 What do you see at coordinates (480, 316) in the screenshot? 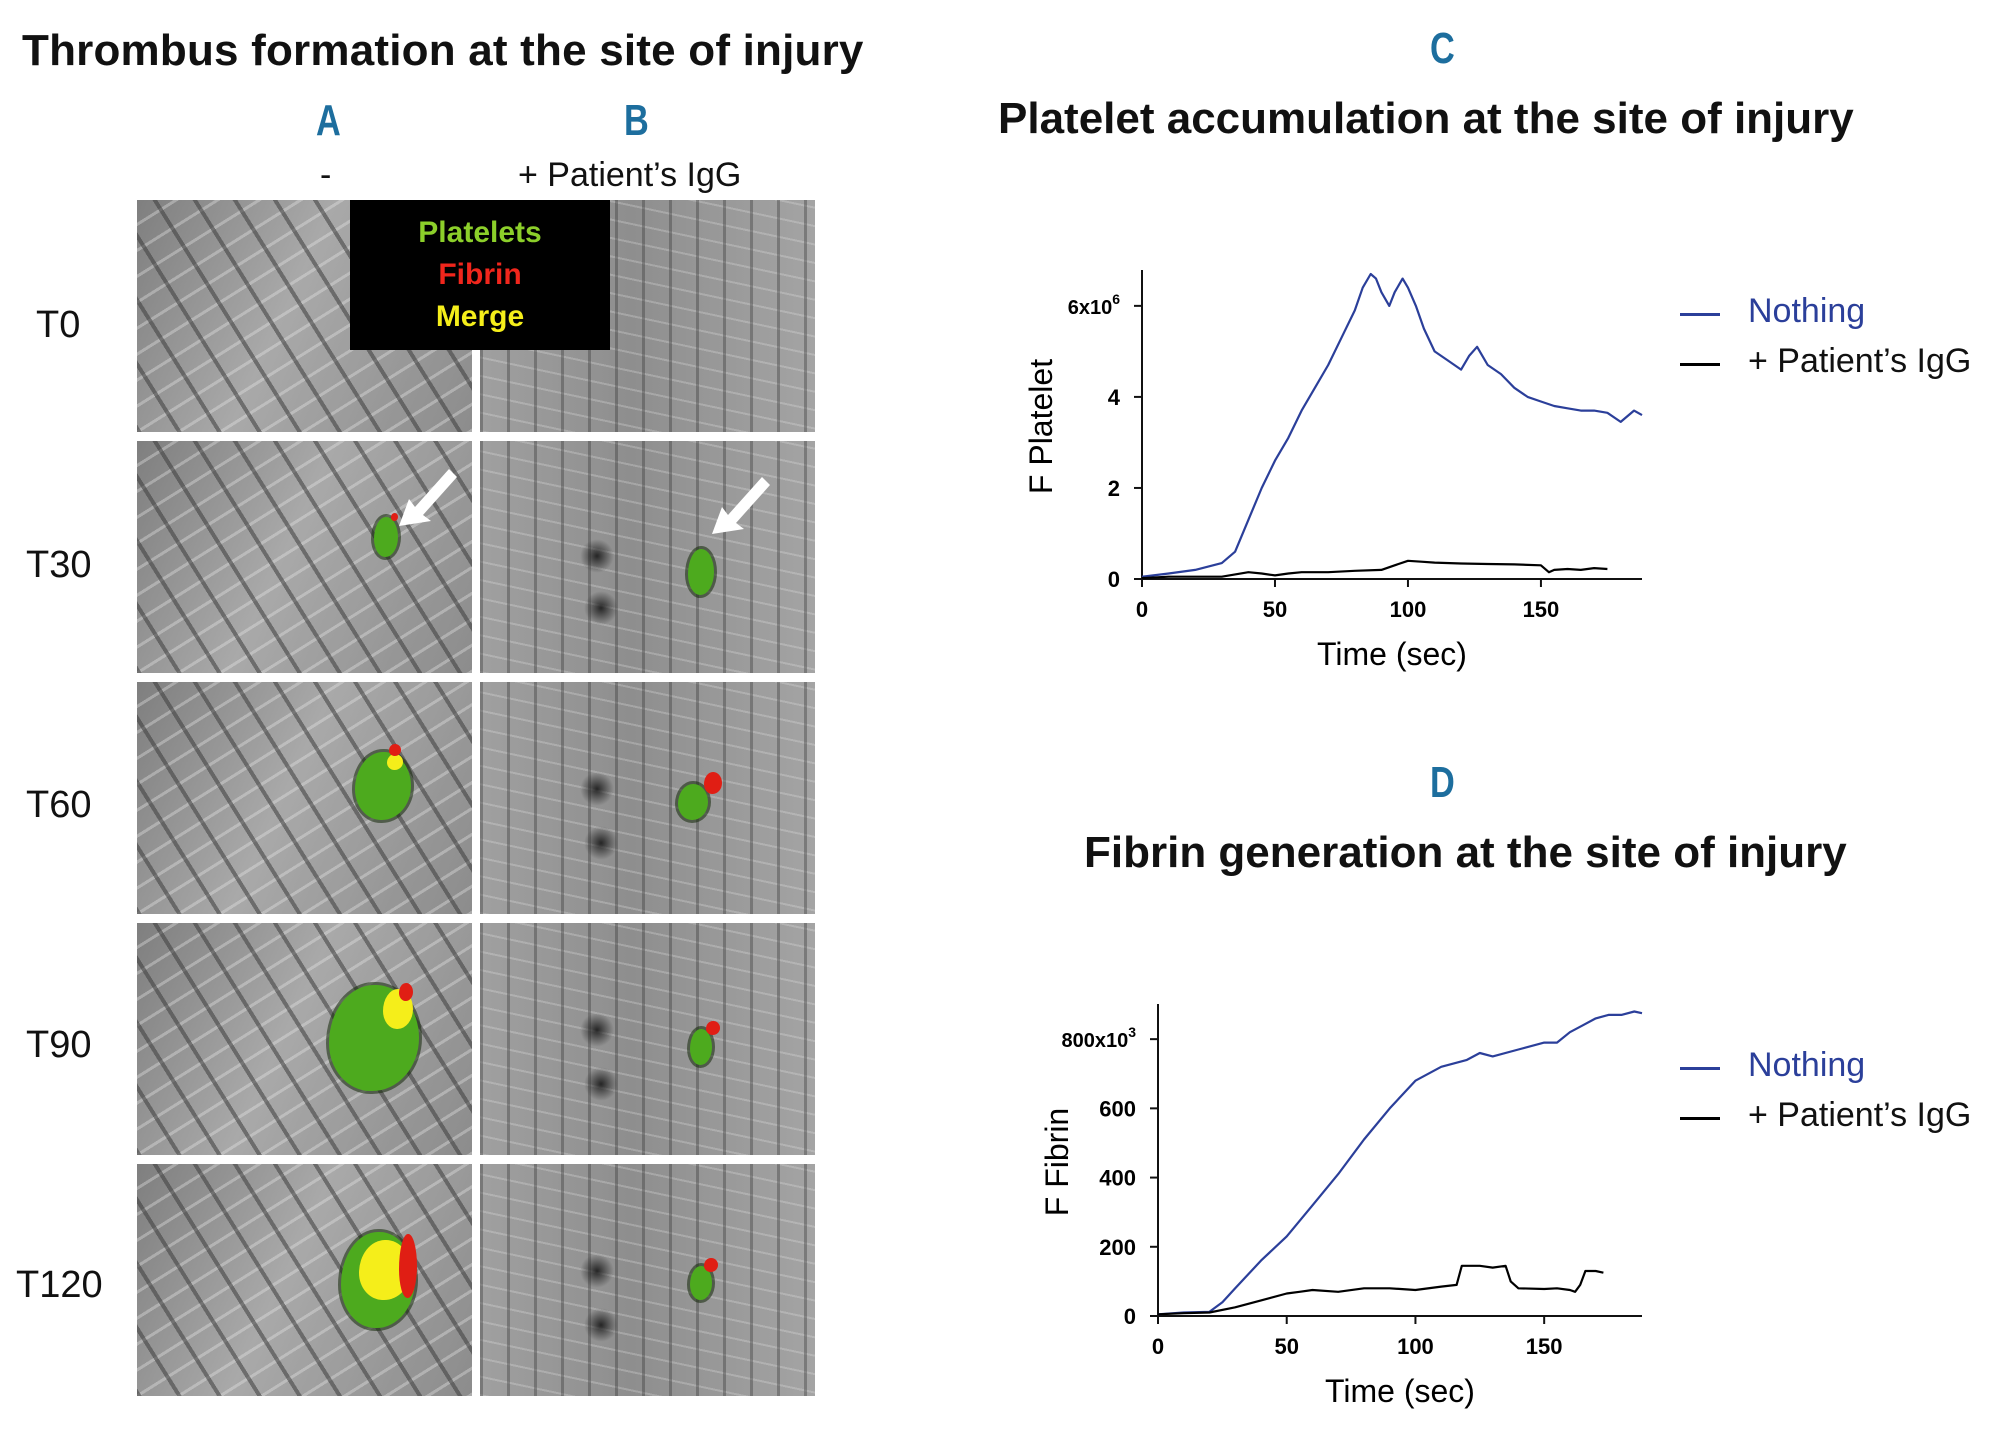
I see `legend-merge-label: Merge` at bounding box center [480, 316].